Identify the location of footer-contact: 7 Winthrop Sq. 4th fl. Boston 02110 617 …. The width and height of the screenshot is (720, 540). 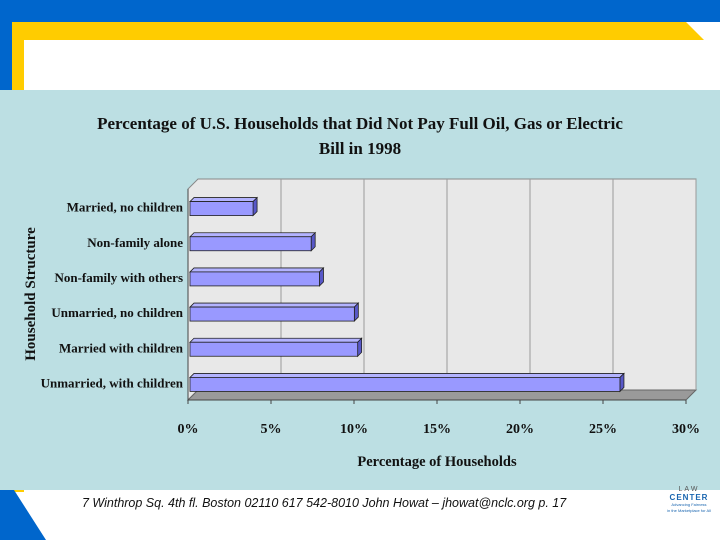
(324, 503).